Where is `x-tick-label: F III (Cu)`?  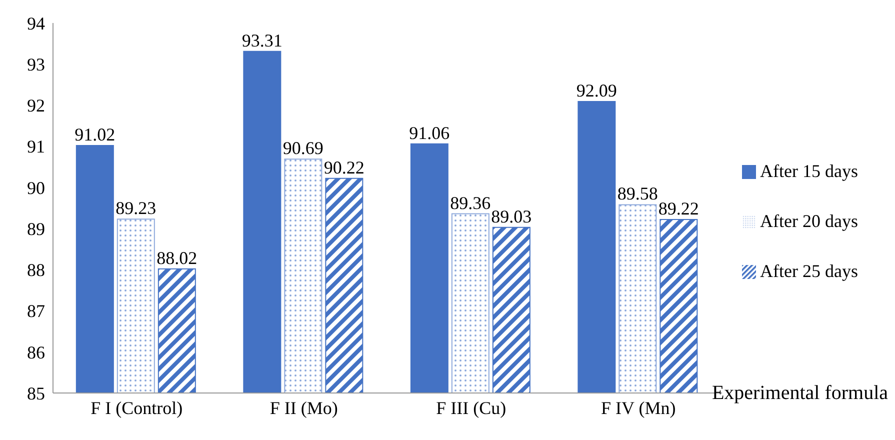 x-tick-label: F III (Cu) is located at coordinates (471, 408).